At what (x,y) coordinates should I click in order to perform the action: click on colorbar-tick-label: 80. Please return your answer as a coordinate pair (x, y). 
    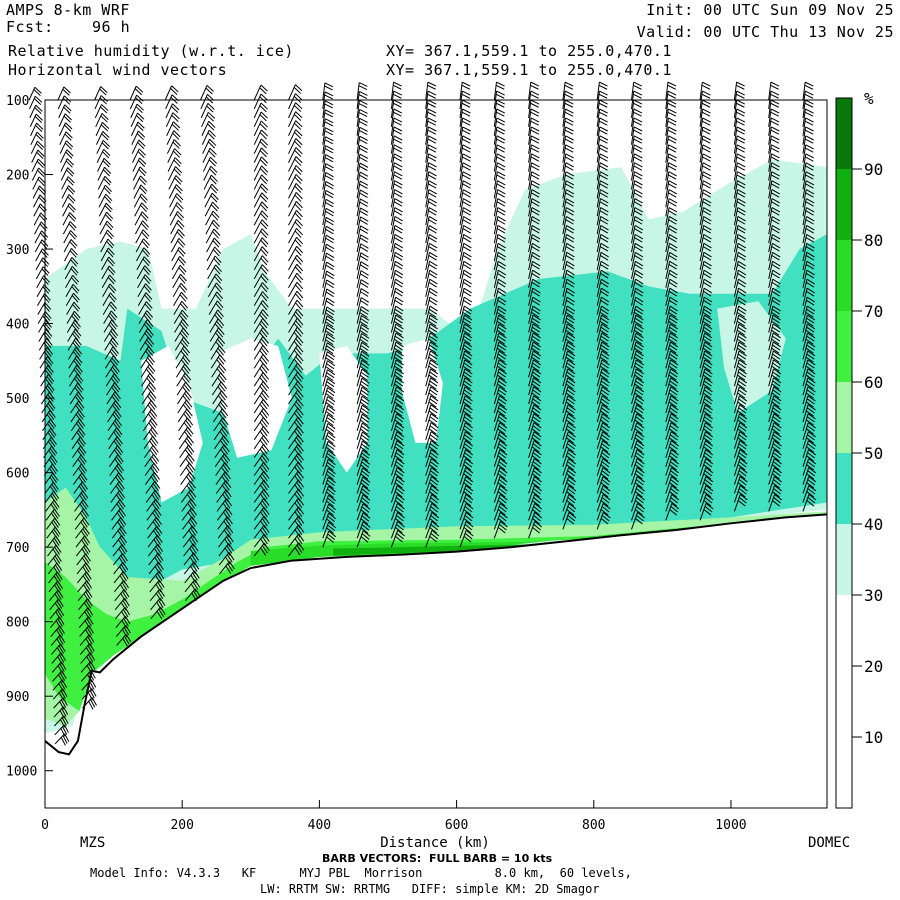
    Looking at the image, I should click on (873, 240).